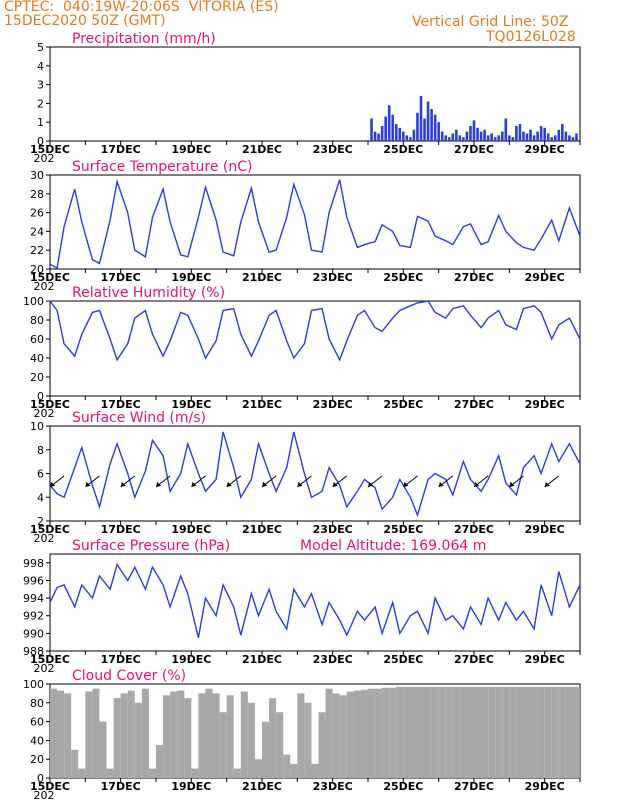 This screenshot has width=618, height=800. Describe the element at coordinates (33, 598) in the screenshot. I see `y-tick-label: 994` at that location.